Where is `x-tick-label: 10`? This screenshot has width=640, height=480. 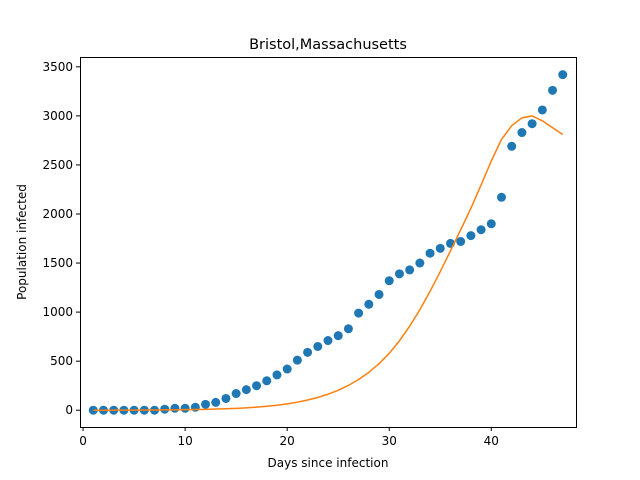
x-tick-label: 10 is located at coordinates (184, 441).